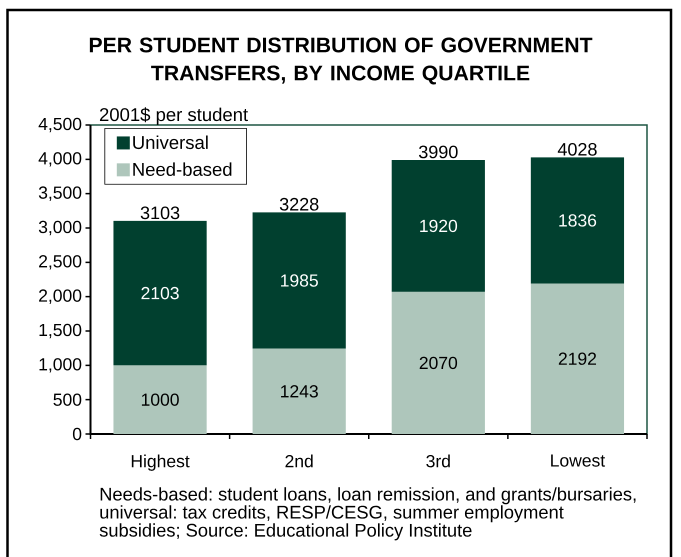  Describe the element at coordinates (182, 169) in the screenshot. I see `legend-label: Need-based` at that location.